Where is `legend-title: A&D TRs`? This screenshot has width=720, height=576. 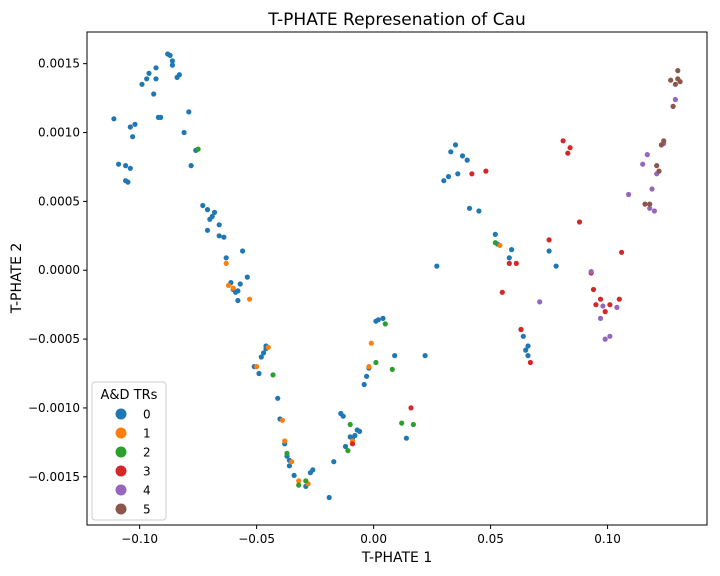
legend-title: A&D TRs is located at coordinates (129, 395).